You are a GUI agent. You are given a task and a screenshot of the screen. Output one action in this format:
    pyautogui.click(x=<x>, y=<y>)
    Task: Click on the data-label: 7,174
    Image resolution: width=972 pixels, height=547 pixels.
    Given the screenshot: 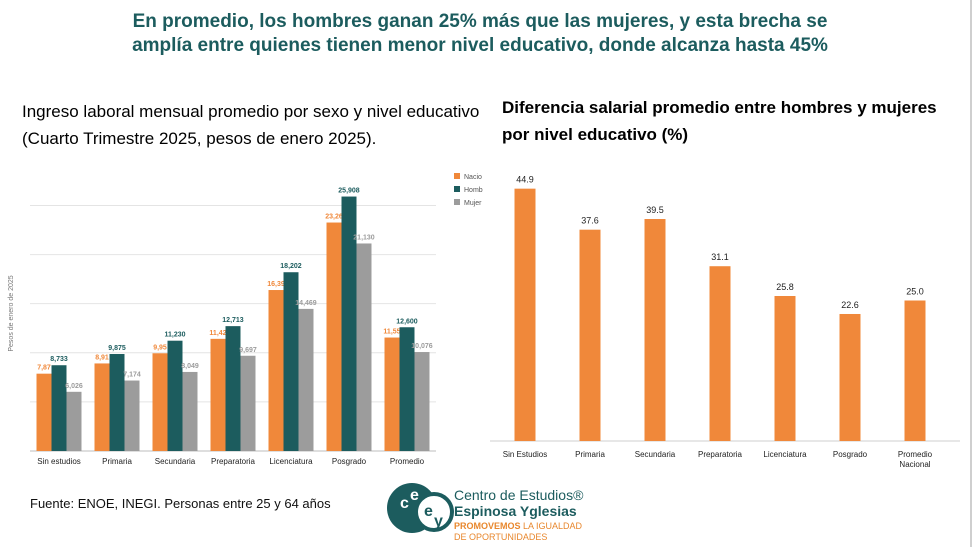 What is the action you would take?
    pyautogui.click(x=132, y=375)
    